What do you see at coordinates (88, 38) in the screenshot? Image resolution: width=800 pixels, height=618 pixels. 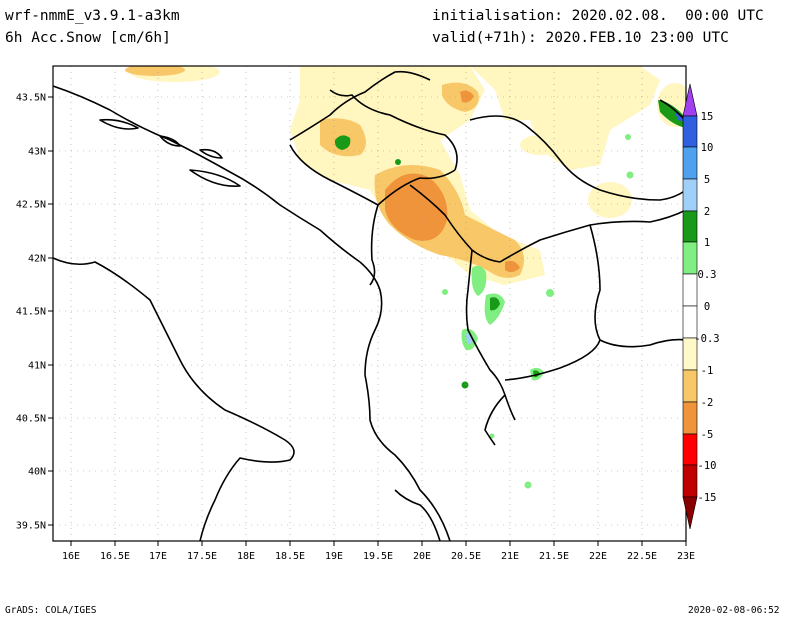 I see `variable-title: 6h Acc.Snow [cm/6h]` at bounding box center [88, 38].